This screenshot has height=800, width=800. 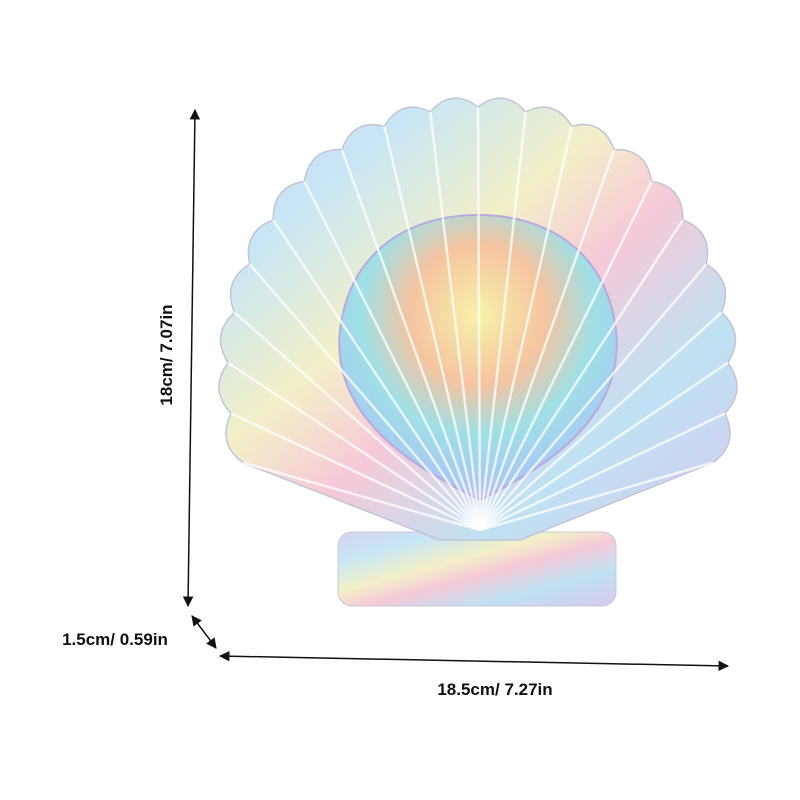 What do you see at coordinates (115, 639) in the screenshot?
I see `depth-label: 1.5cm/ 0.59in` at bounding box center [115, 639].